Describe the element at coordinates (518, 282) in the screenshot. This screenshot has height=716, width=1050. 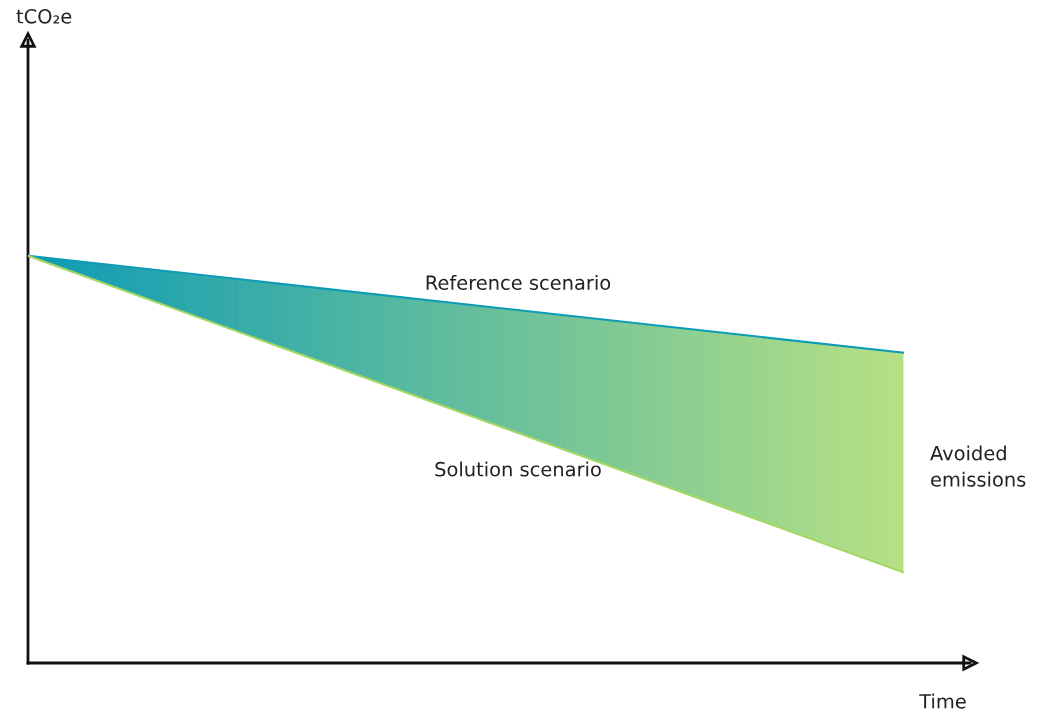
I see `series-label: Reference scenario` at that location.